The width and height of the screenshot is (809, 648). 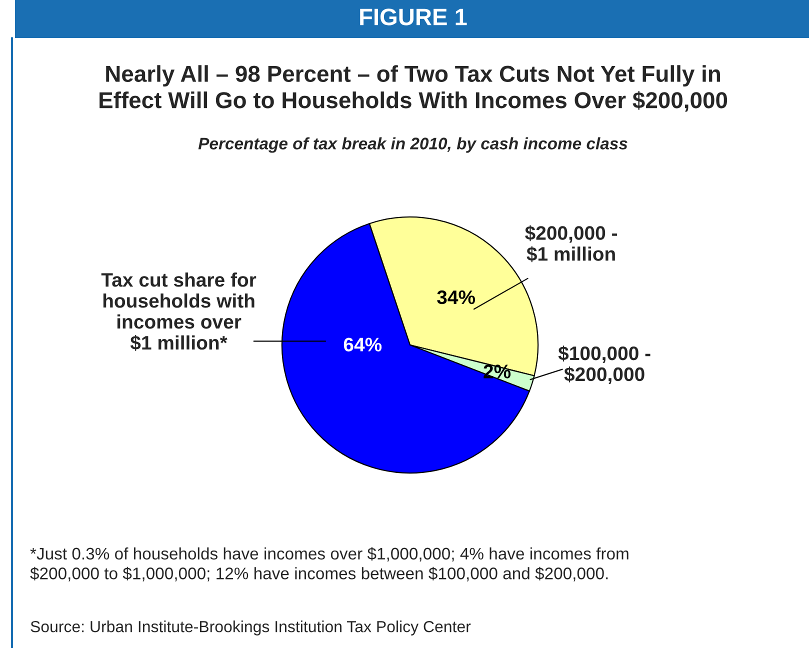 I want to click on slice-label: Tax cut share for households with incomes over $1 million*, so click(x=178, y=311).